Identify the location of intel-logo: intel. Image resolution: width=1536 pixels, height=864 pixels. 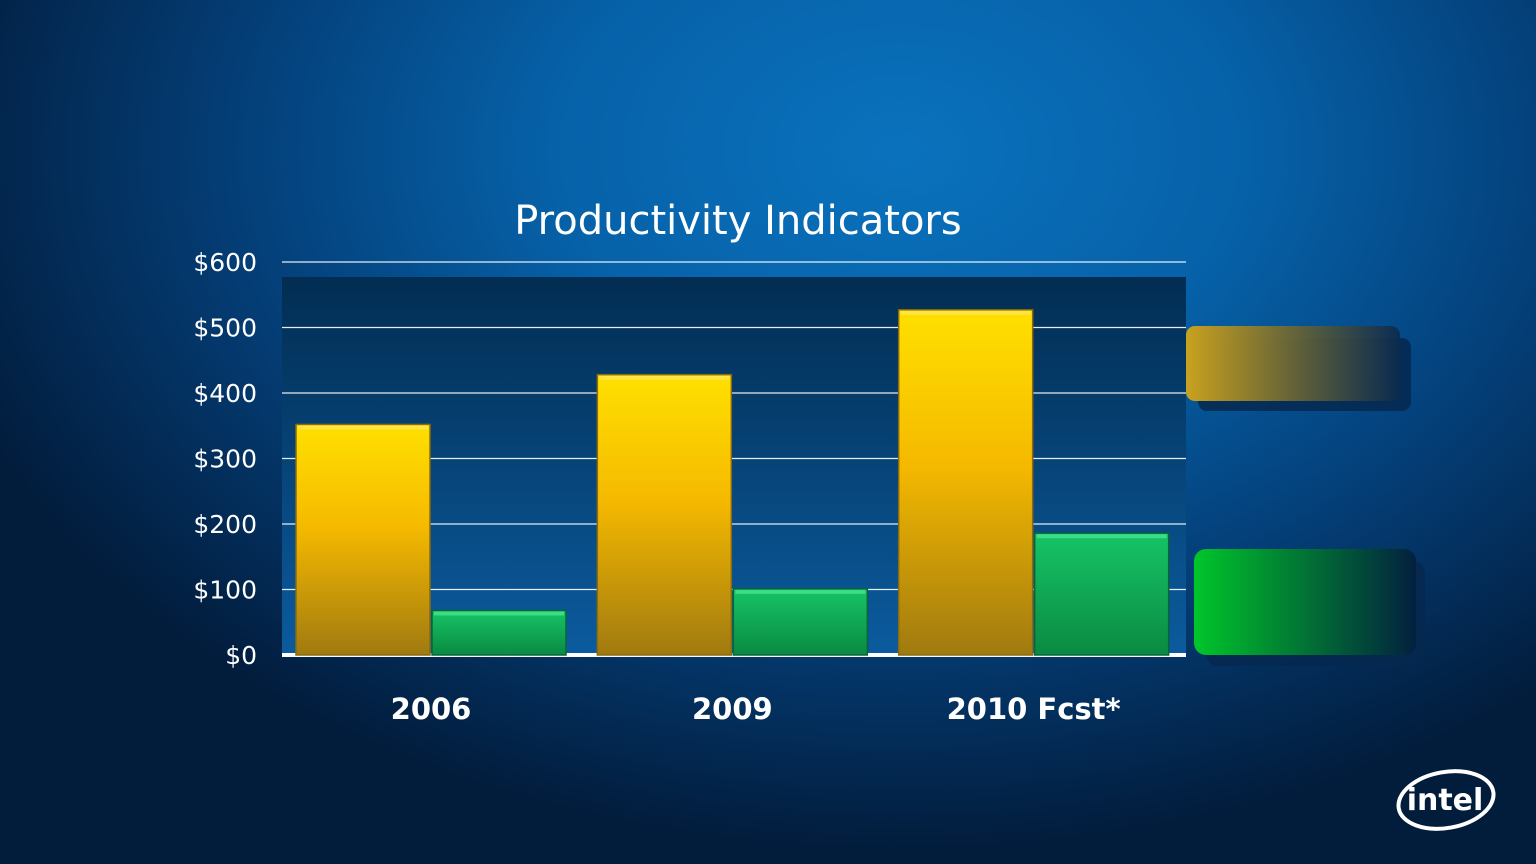
(1446, 800).